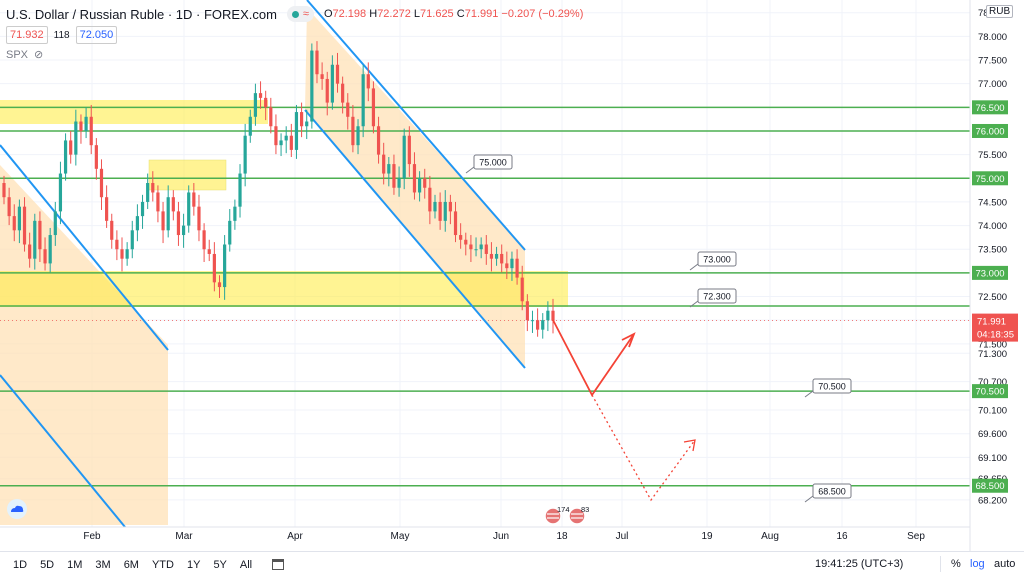  Describe the element at coordinates (992, 297) in the screenshot. I see `price-tick-label: 72.500` at that location.